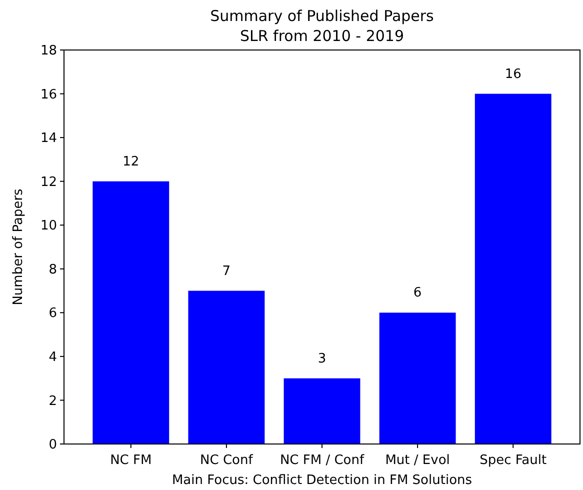 The width and height of the screenshot is (583, 490). Describe the element at coordinates (322, 460) in the screenshot. I see `x-tick-label: NC FM / Conf` at that location.